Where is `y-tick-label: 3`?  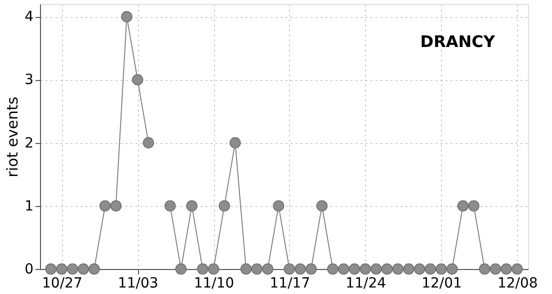 y-tick-label: 3 is located at coordinates (29, 80).